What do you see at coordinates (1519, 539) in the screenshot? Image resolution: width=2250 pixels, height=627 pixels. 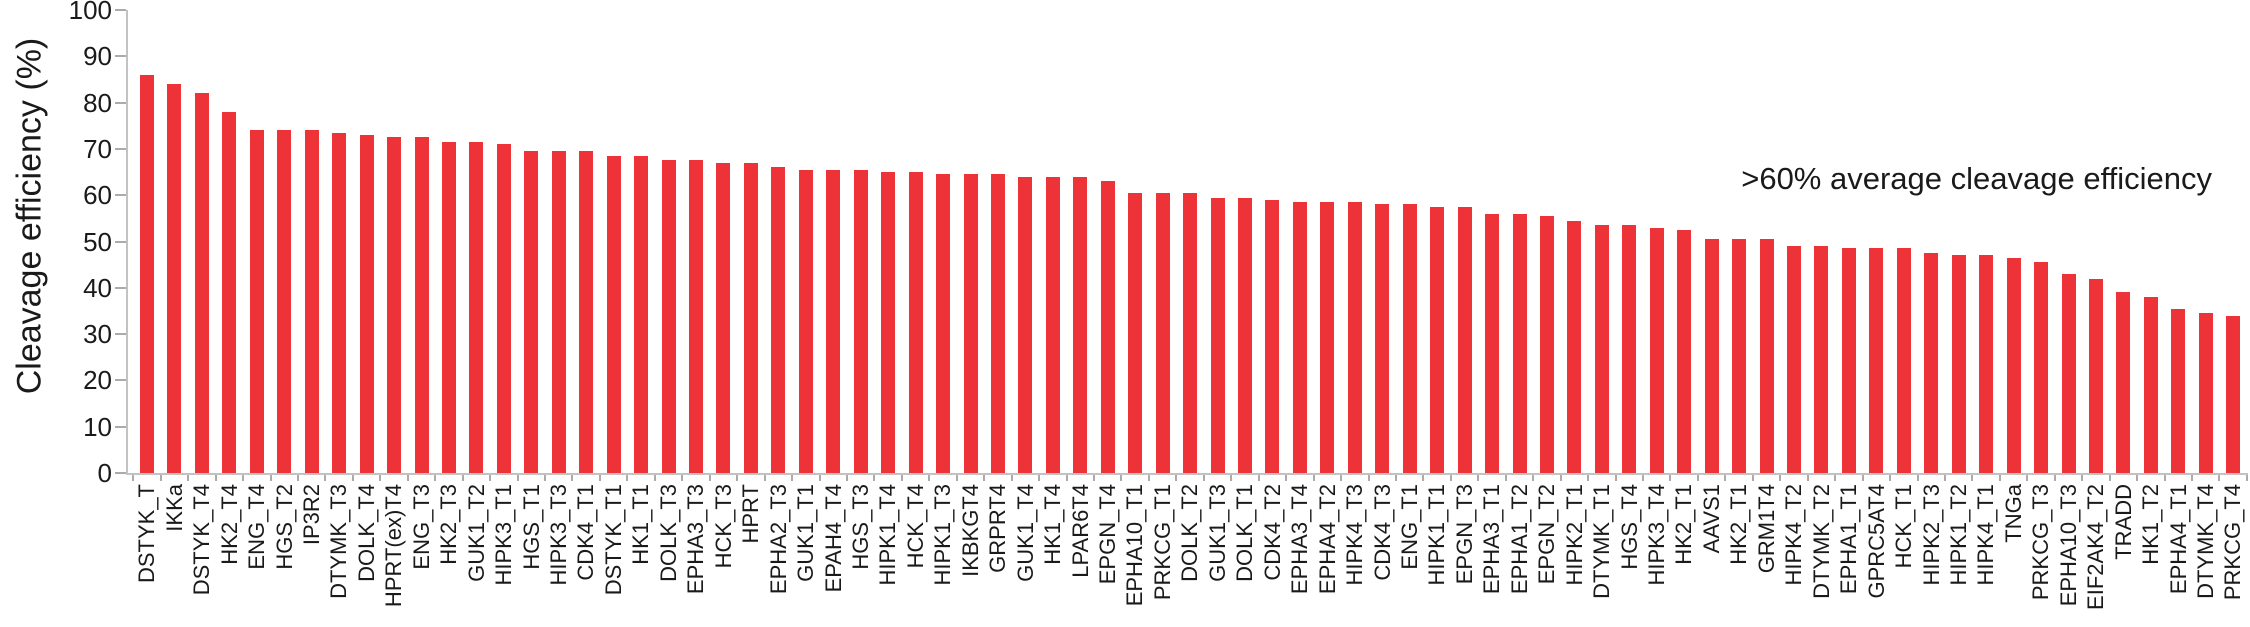 I see `x-category-label: EPHA1_T2` at bounding box center [1519, 539].